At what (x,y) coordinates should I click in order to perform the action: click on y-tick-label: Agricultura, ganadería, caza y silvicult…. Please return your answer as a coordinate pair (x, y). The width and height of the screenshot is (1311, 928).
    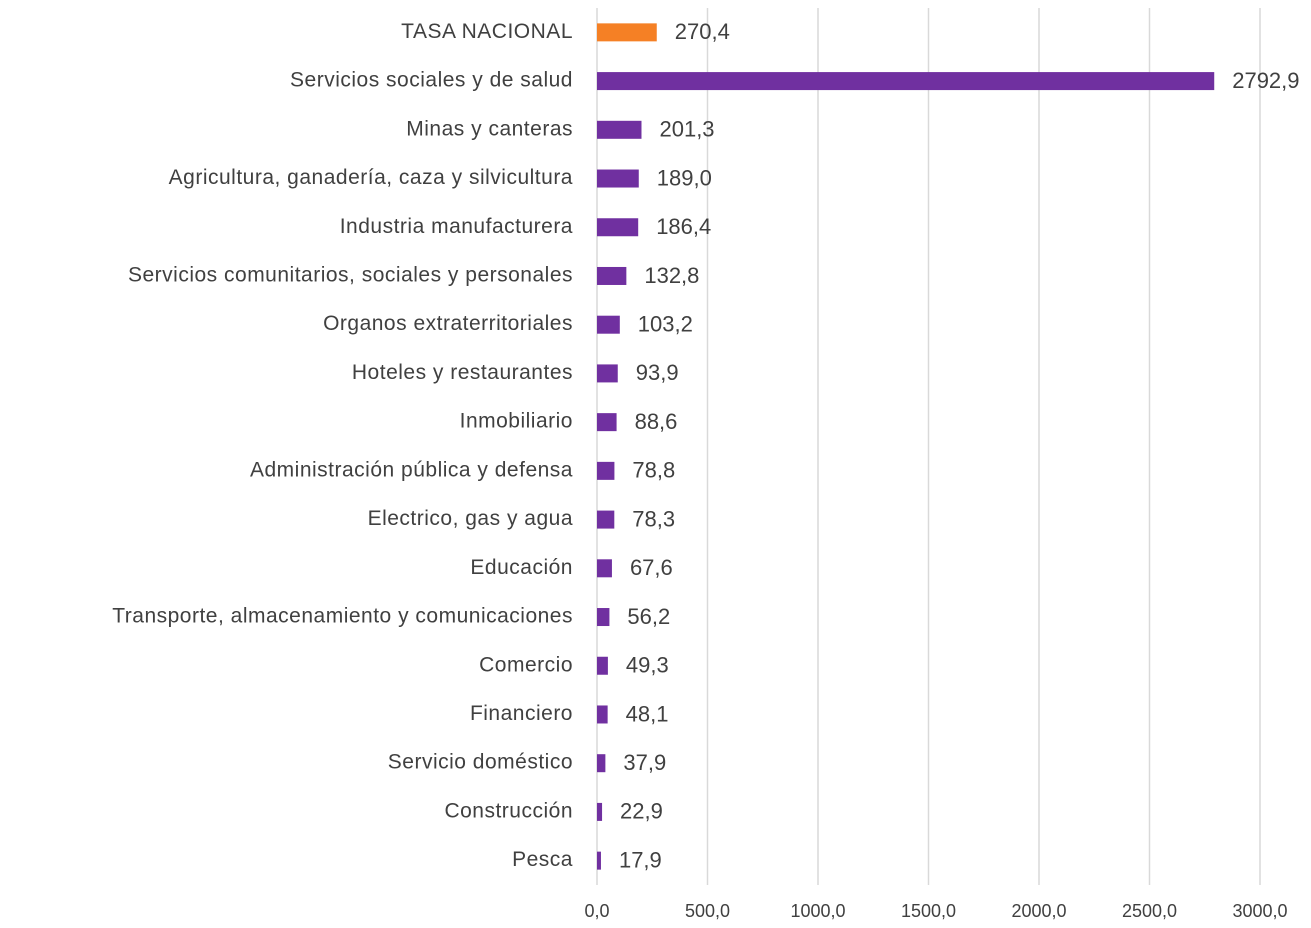
    Looking at the image, I should click on (371, 177).